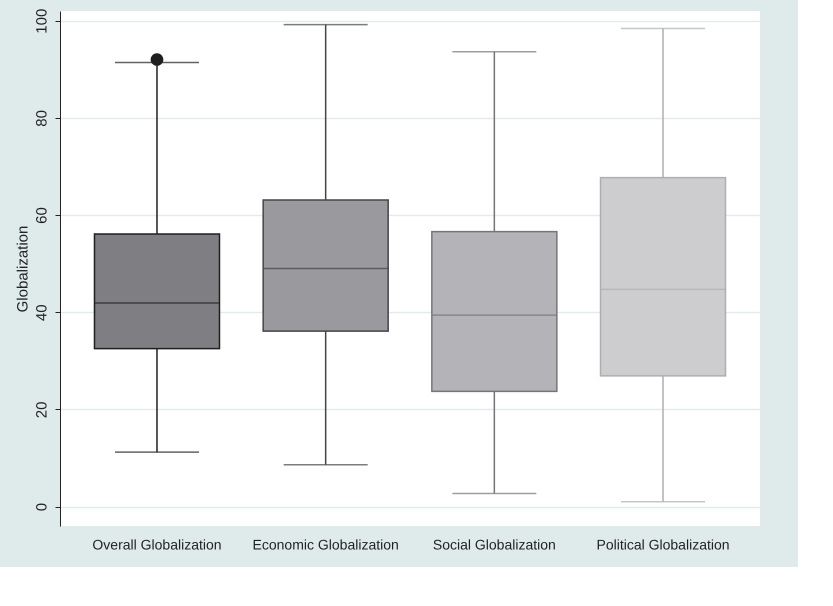 The width and height of the screenshot is (833, 606). I want to click on x-tick-label: Economic Globalization, so click(325, 544).